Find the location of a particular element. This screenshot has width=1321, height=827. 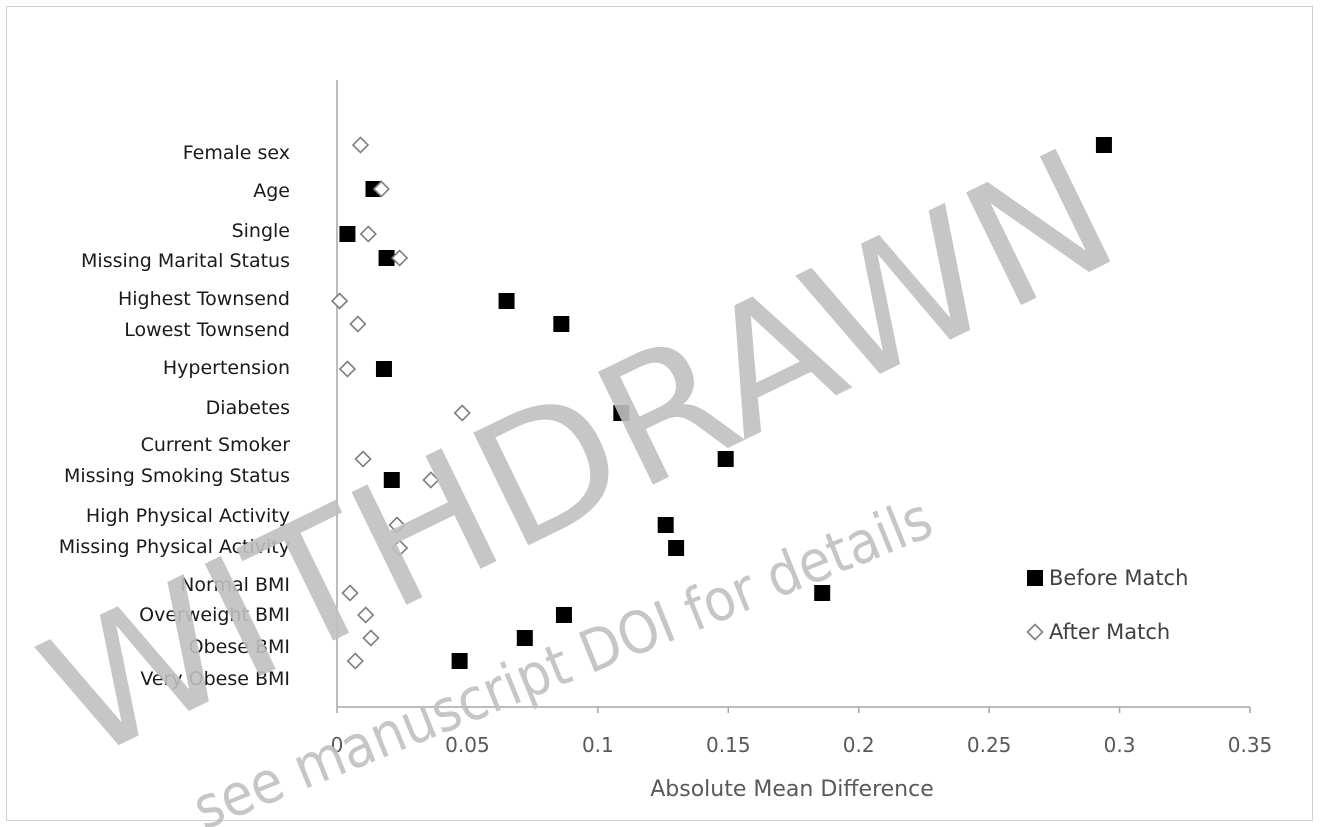

x-tick-label: 0 is located at coordinates (337, 745).